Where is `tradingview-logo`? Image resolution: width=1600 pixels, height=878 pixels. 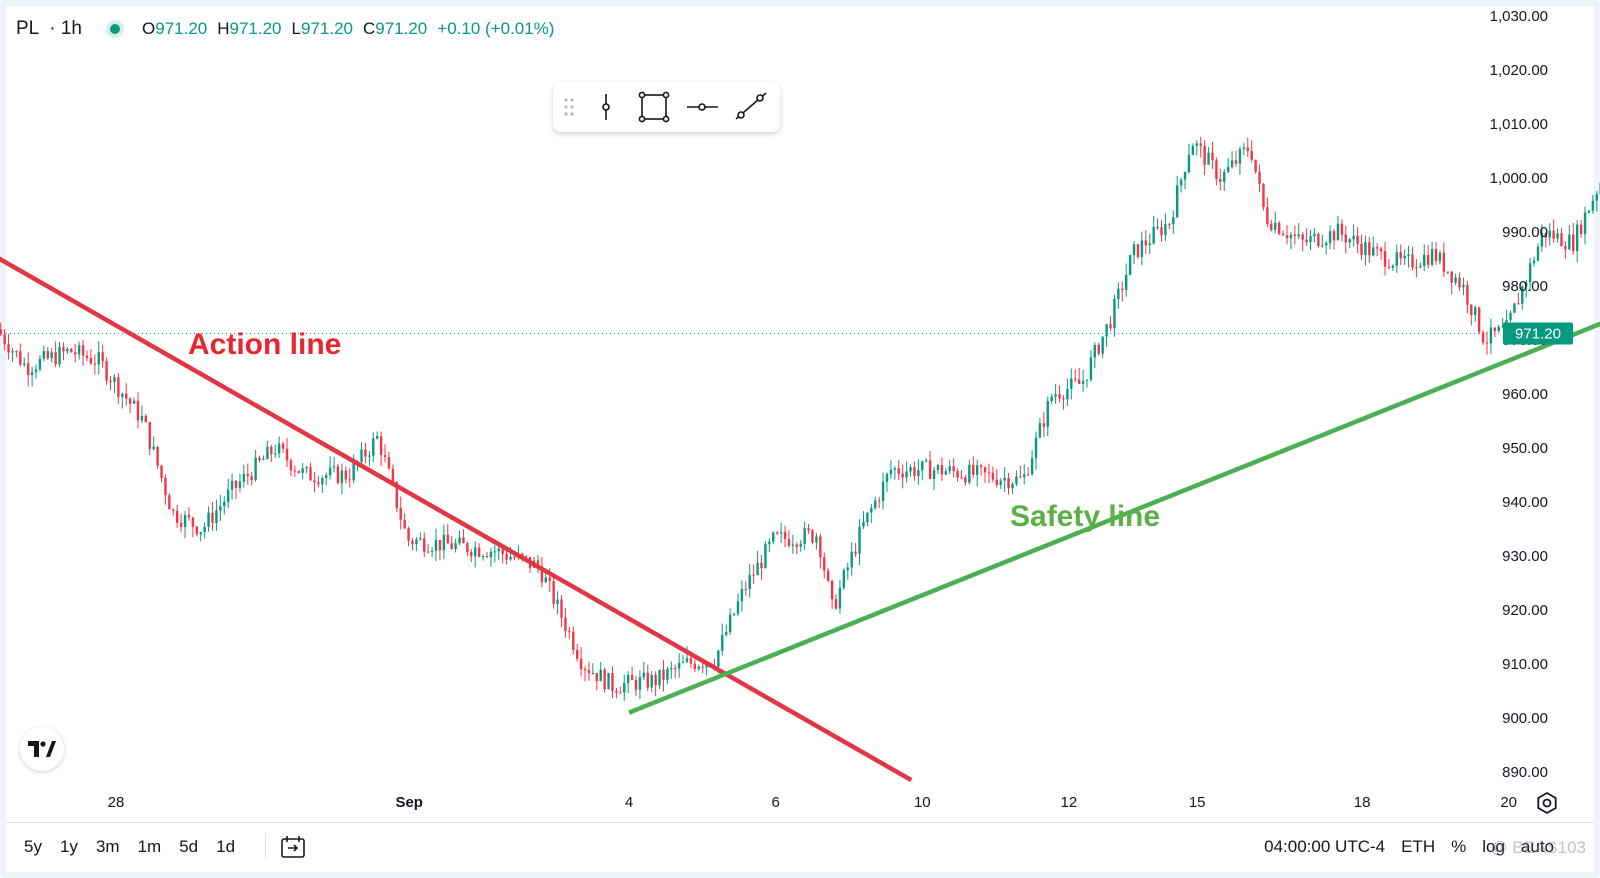 tradingview-logo is located at coordinates (42, 749).